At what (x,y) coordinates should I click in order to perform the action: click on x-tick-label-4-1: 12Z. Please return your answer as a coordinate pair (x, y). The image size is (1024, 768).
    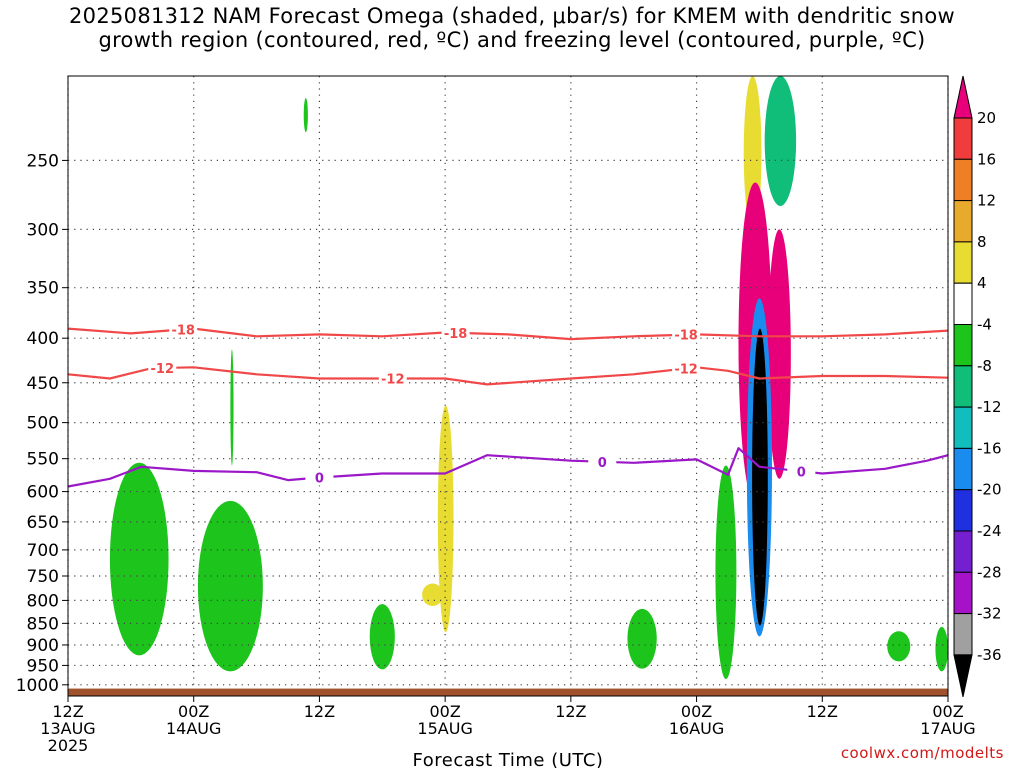
    Looking at the image, I should click on (570, 711).